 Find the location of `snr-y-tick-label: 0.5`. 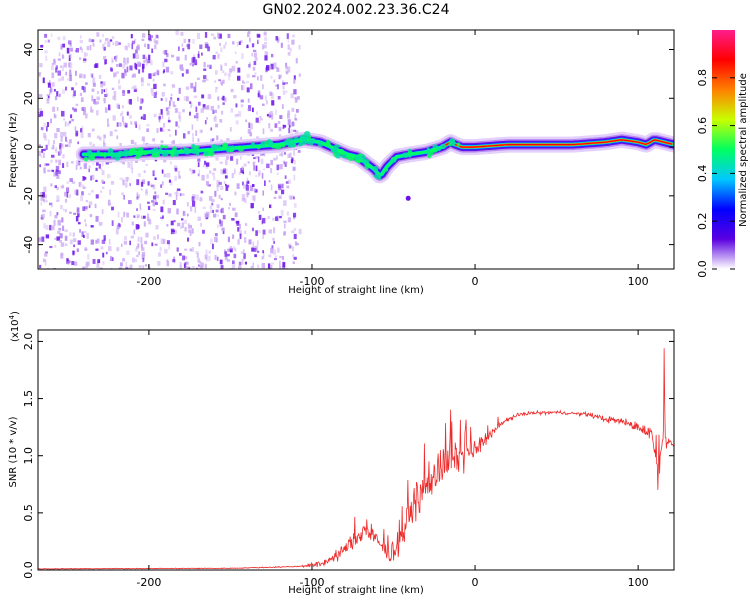

snr-y-tick-label: 0.5 is located at coordinates (28, 513).